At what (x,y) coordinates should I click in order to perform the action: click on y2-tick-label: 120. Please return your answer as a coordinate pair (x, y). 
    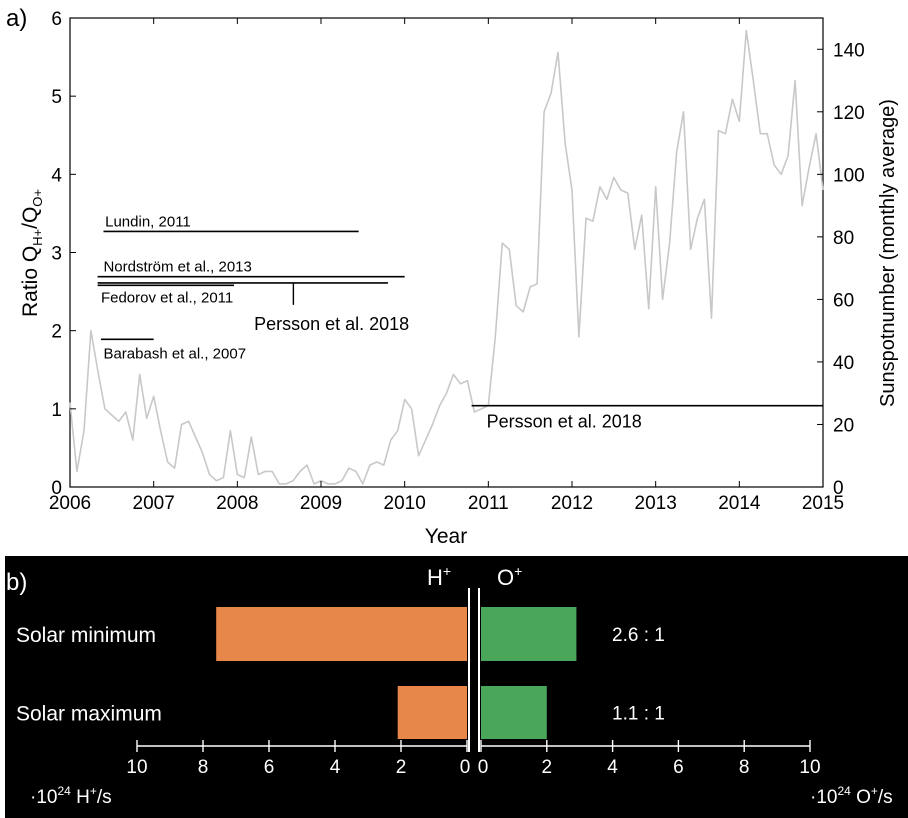
    Looking at the image, I should click on (849, 113).